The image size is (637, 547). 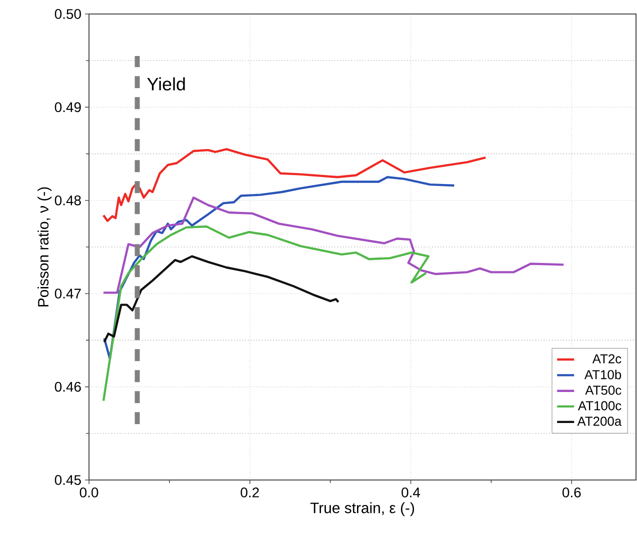 What do you see at coordinates (67, 387) in the screenshot?
I see `y-tick-label: 0.46` at bounding box center [67, 387].